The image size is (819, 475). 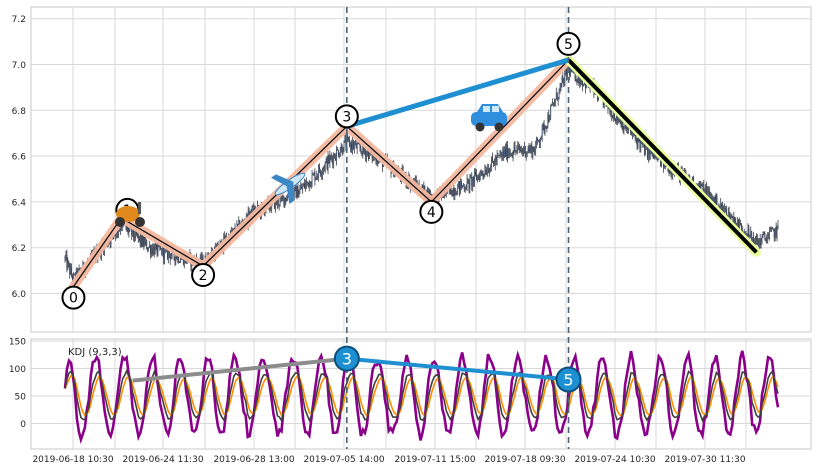 I want to click on kdj-pivot-label-3: 3, so click(x=347, y=359).